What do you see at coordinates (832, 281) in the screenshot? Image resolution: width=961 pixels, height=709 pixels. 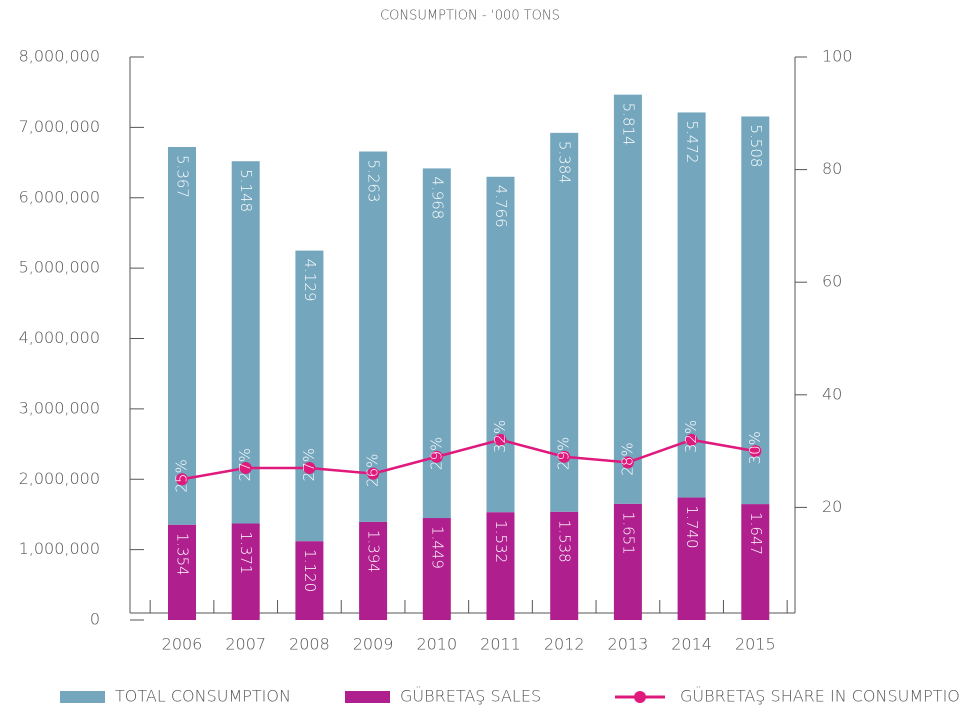 I see `y2-tick-label: 60` at bounding box center [832, 281].